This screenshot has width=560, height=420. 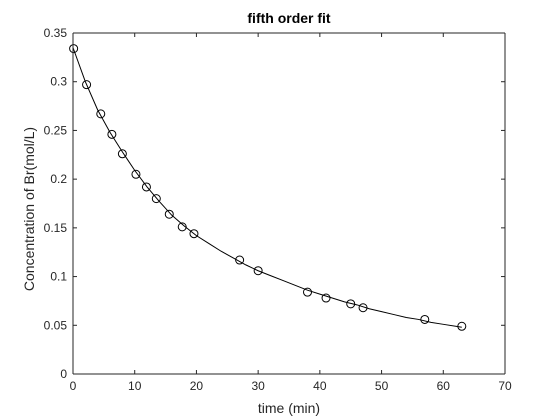 What do you see at coordinates (58, 179) in the screenshot?
I see `y-tick-label: 0.2` at bounding box center [58, 179].